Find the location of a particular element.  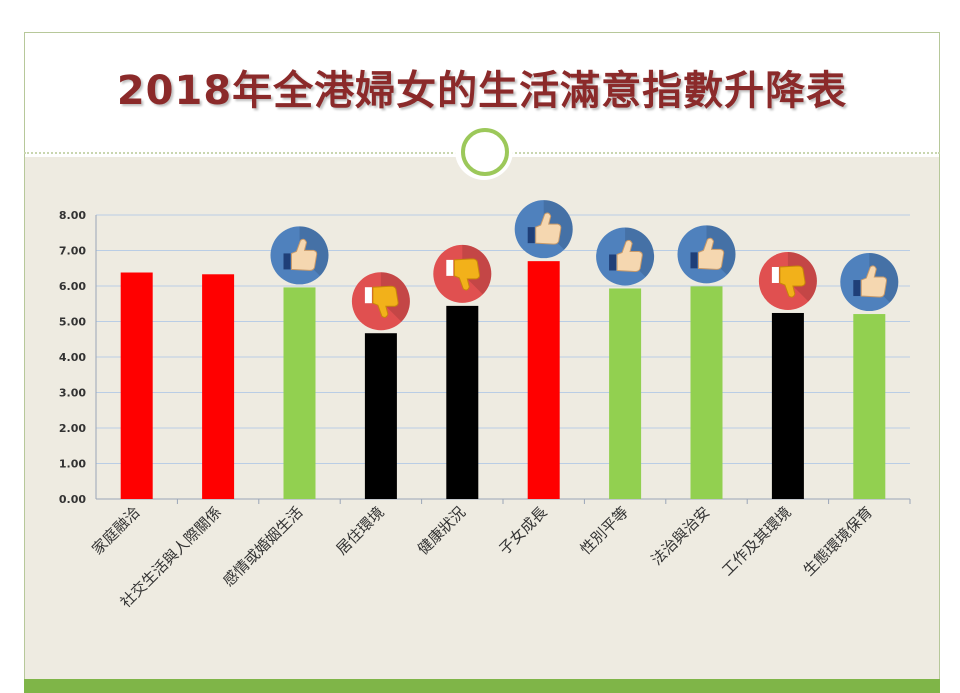

footer-bar is located at coordinates (482, 686).